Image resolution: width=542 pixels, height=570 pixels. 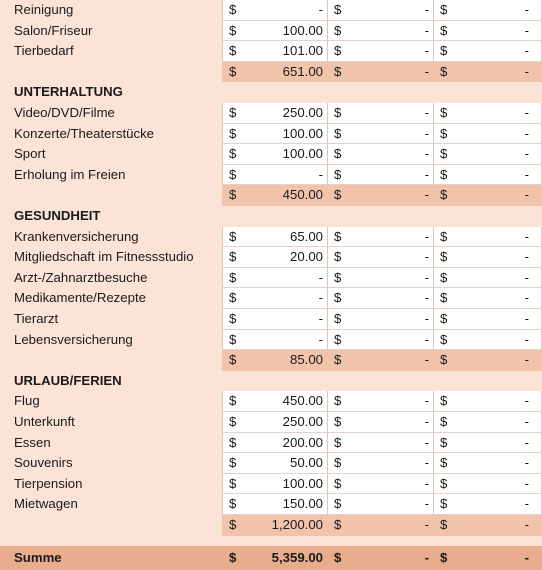 What do you see at coordinates (274, 237) in the screenshot?
I see `amount-cell-1: $65.00` at bounding box center [274, 237].